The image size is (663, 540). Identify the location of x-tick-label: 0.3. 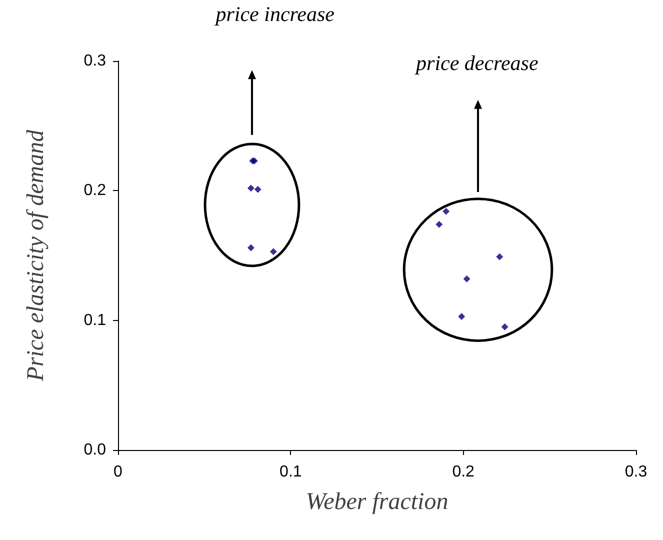
(636, 472).